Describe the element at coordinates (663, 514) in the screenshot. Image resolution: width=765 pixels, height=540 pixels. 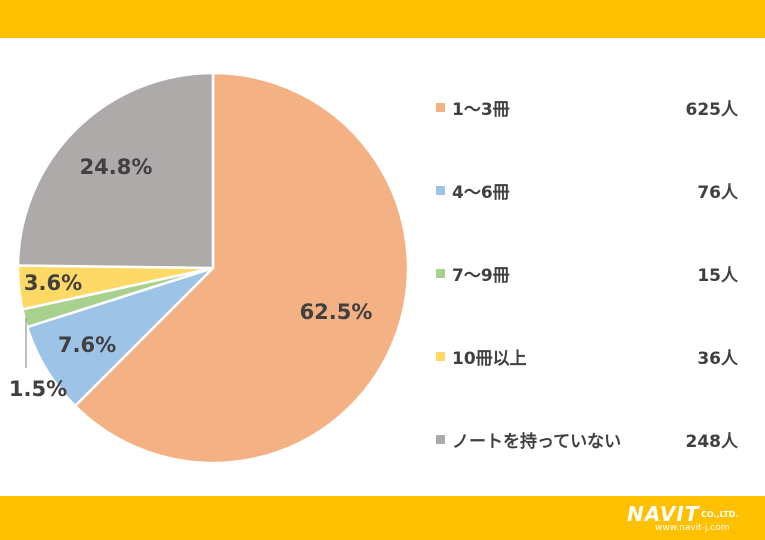
I see `logo-name: NAVIT` at that location.